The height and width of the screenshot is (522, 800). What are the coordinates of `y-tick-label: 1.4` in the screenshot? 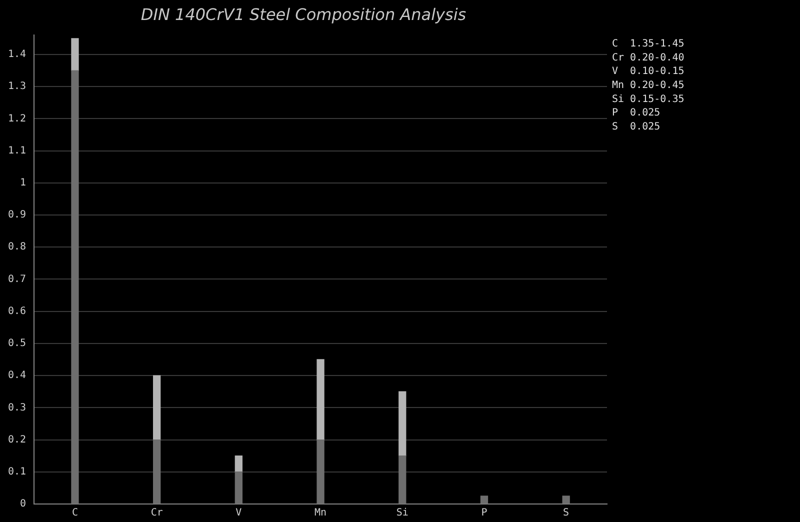 It's located at (17, 54).